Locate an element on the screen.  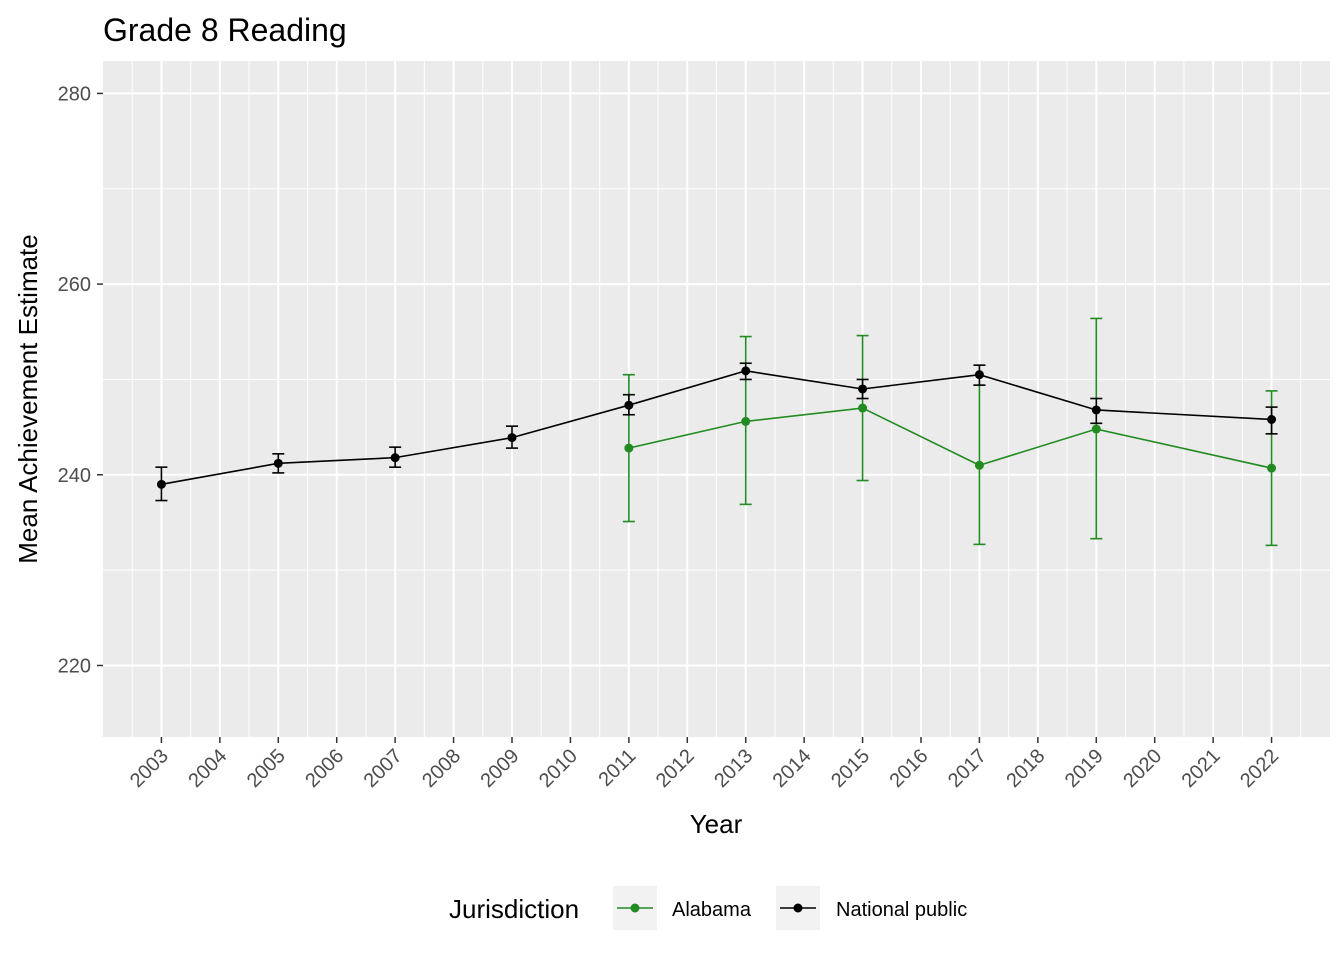
x-tick-label: 2016 is located at coordinates (909, 768).